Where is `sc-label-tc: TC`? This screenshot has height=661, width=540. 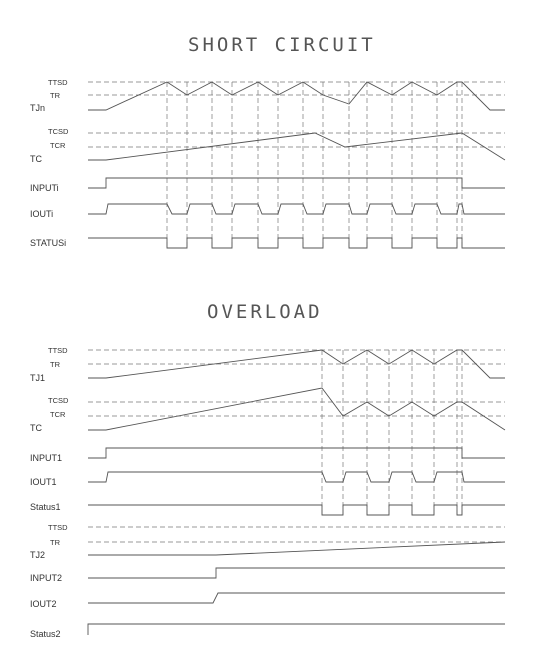 sc-label-tc: TC is located at coordinates (36, 159).